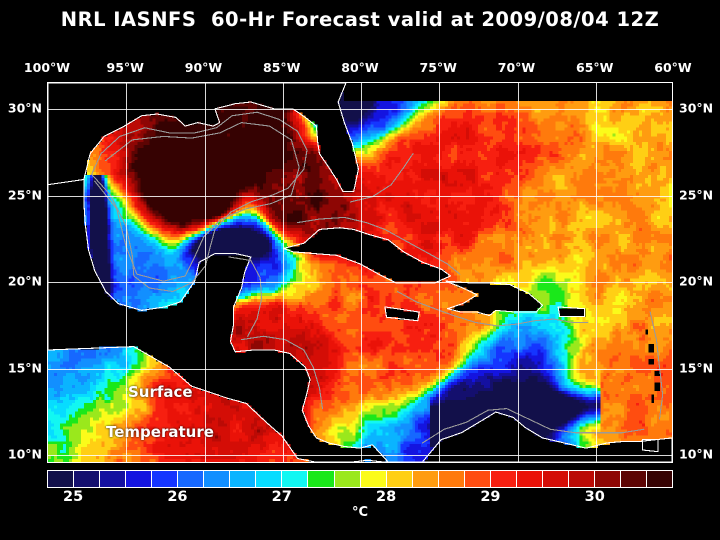  What do you see at coordinates (518, 272) in the screenshot?
I see `gridline-lon--70` at bounding box center [518, 272].